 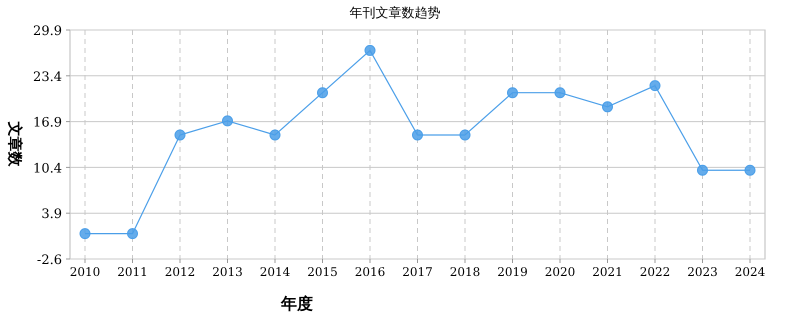 I want to click on y-axis-title: 文章数, so click(x=15, y=144).